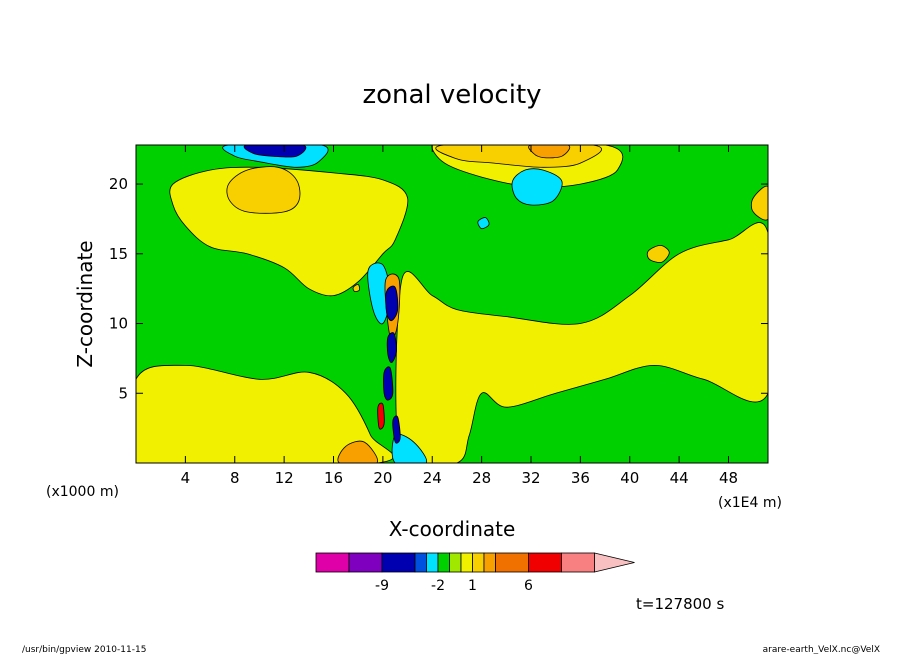  Describe the element at coordinates (454, 586) in the screenshot. I see `colorbar-labels: -9 -2 1 6` at that location.